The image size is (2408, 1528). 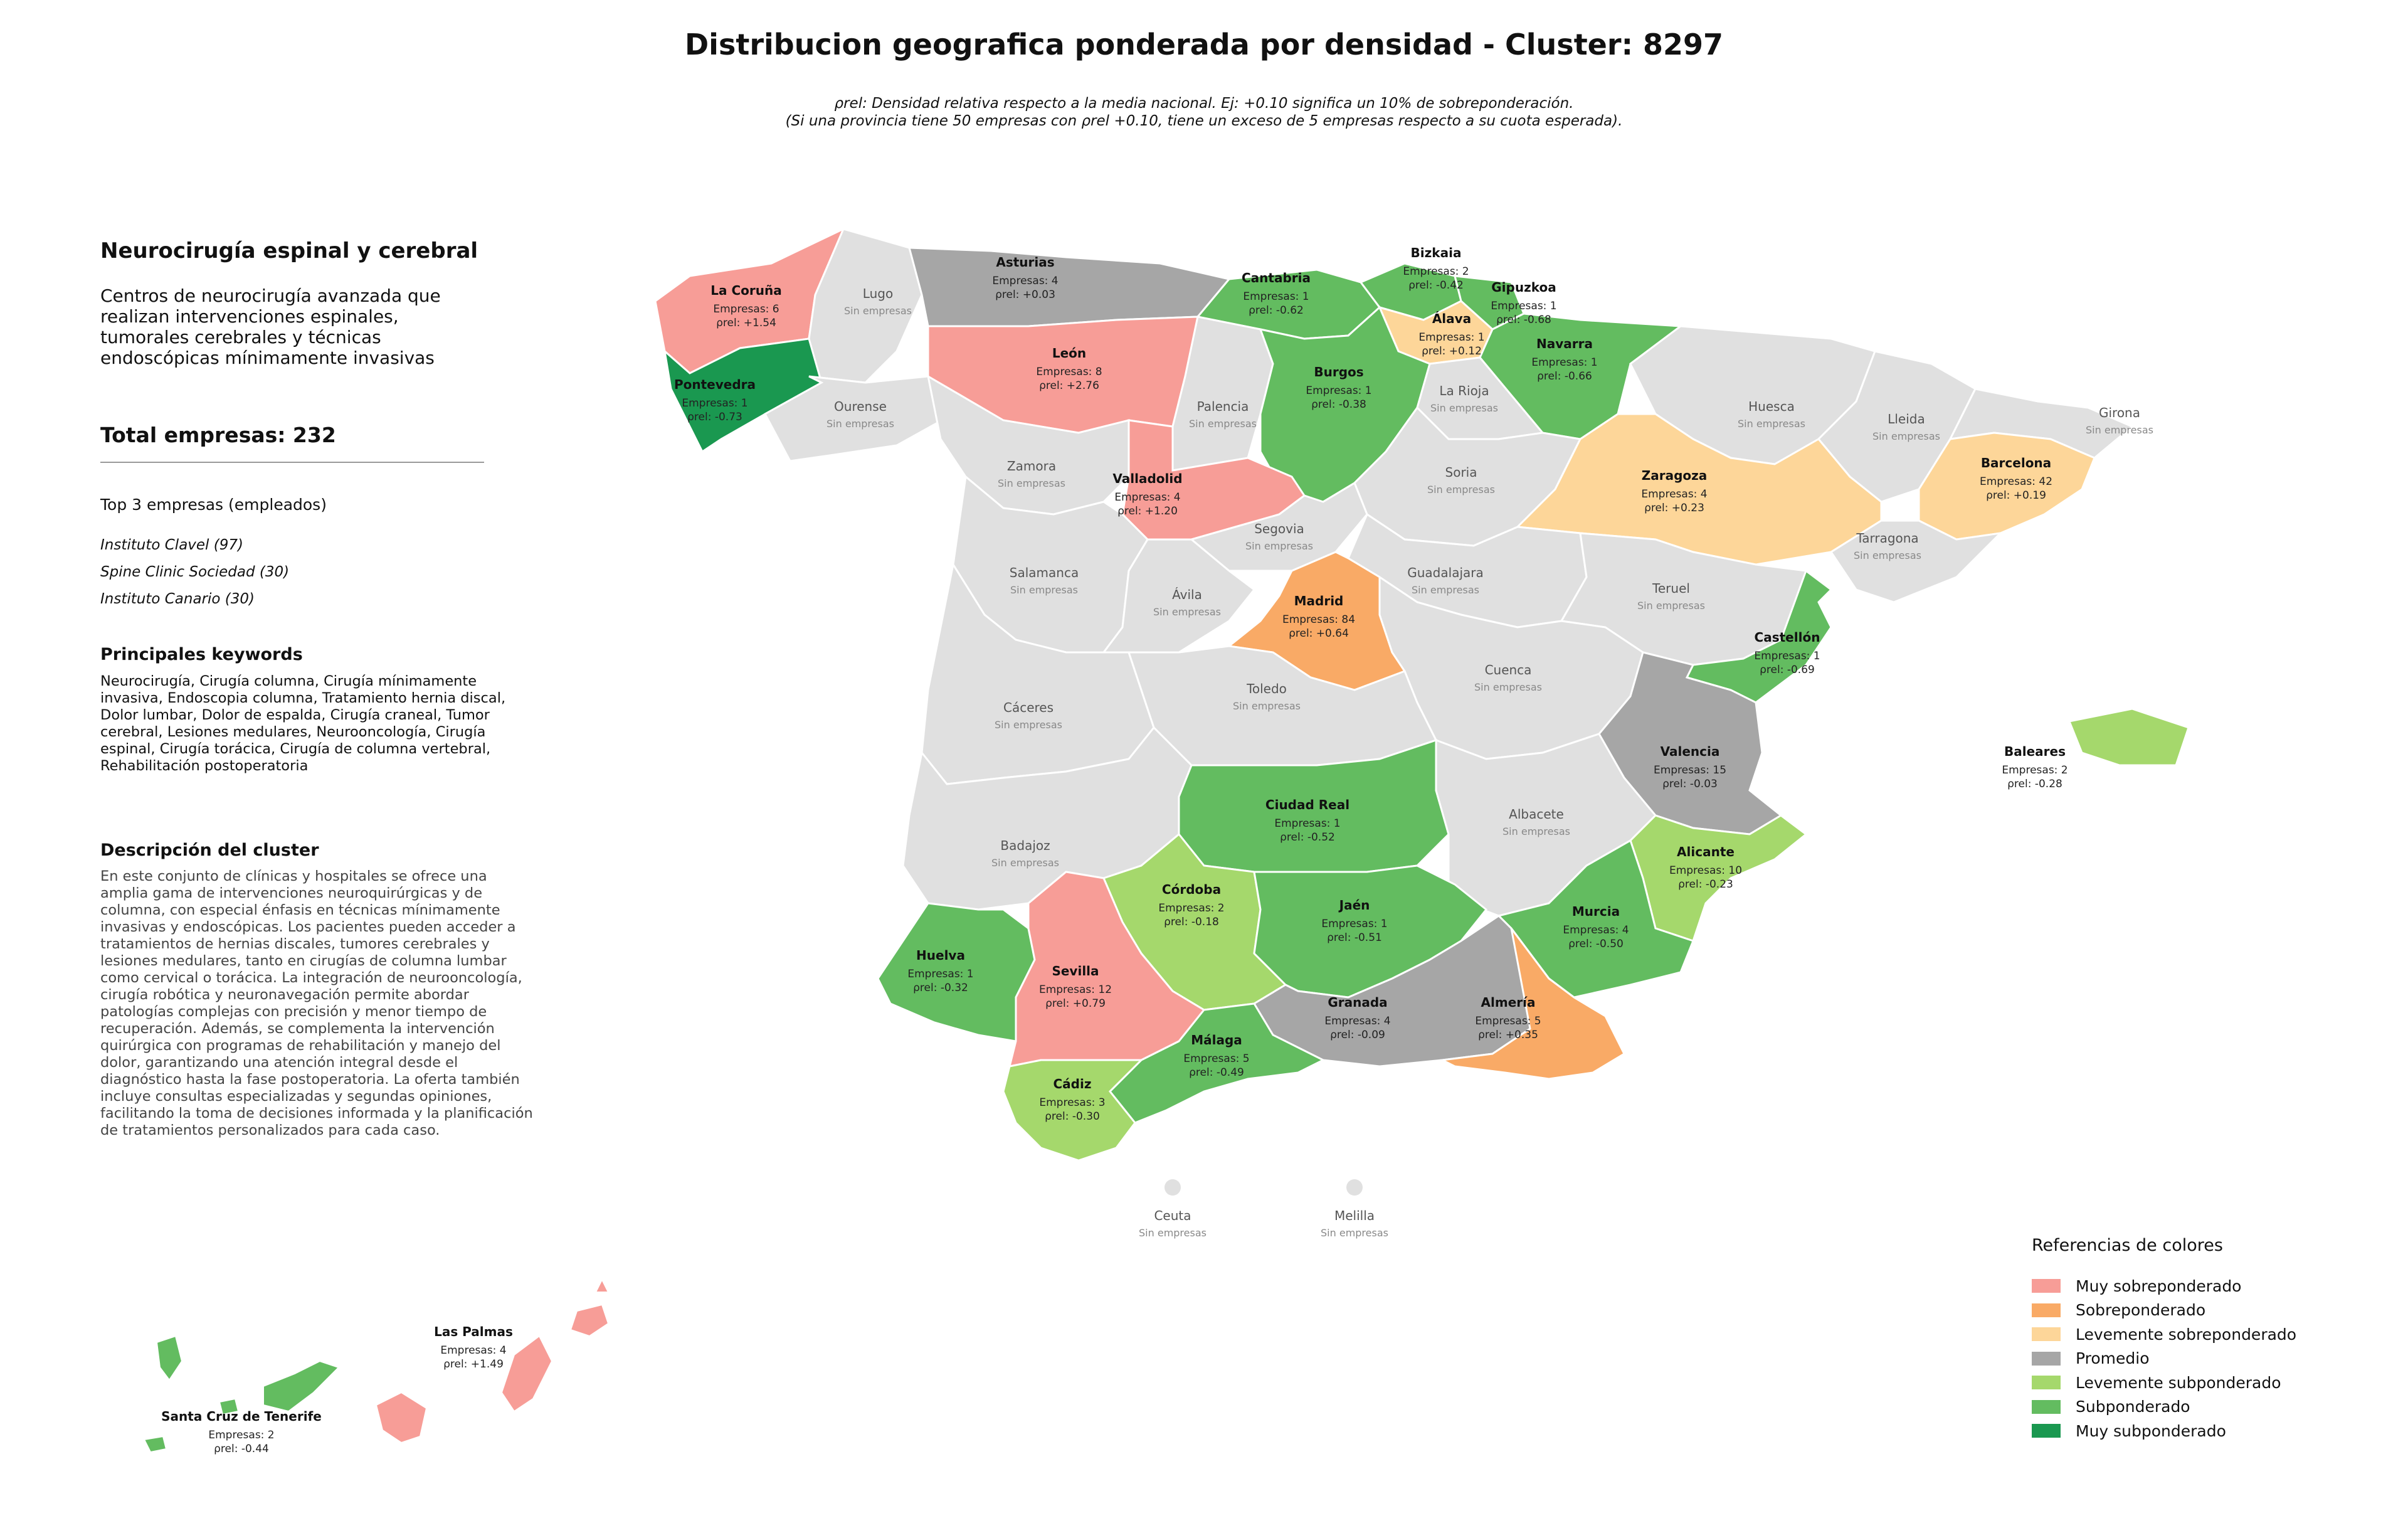 I want to click on province-companies: Empresas: 6, so click(x=746, y=309).